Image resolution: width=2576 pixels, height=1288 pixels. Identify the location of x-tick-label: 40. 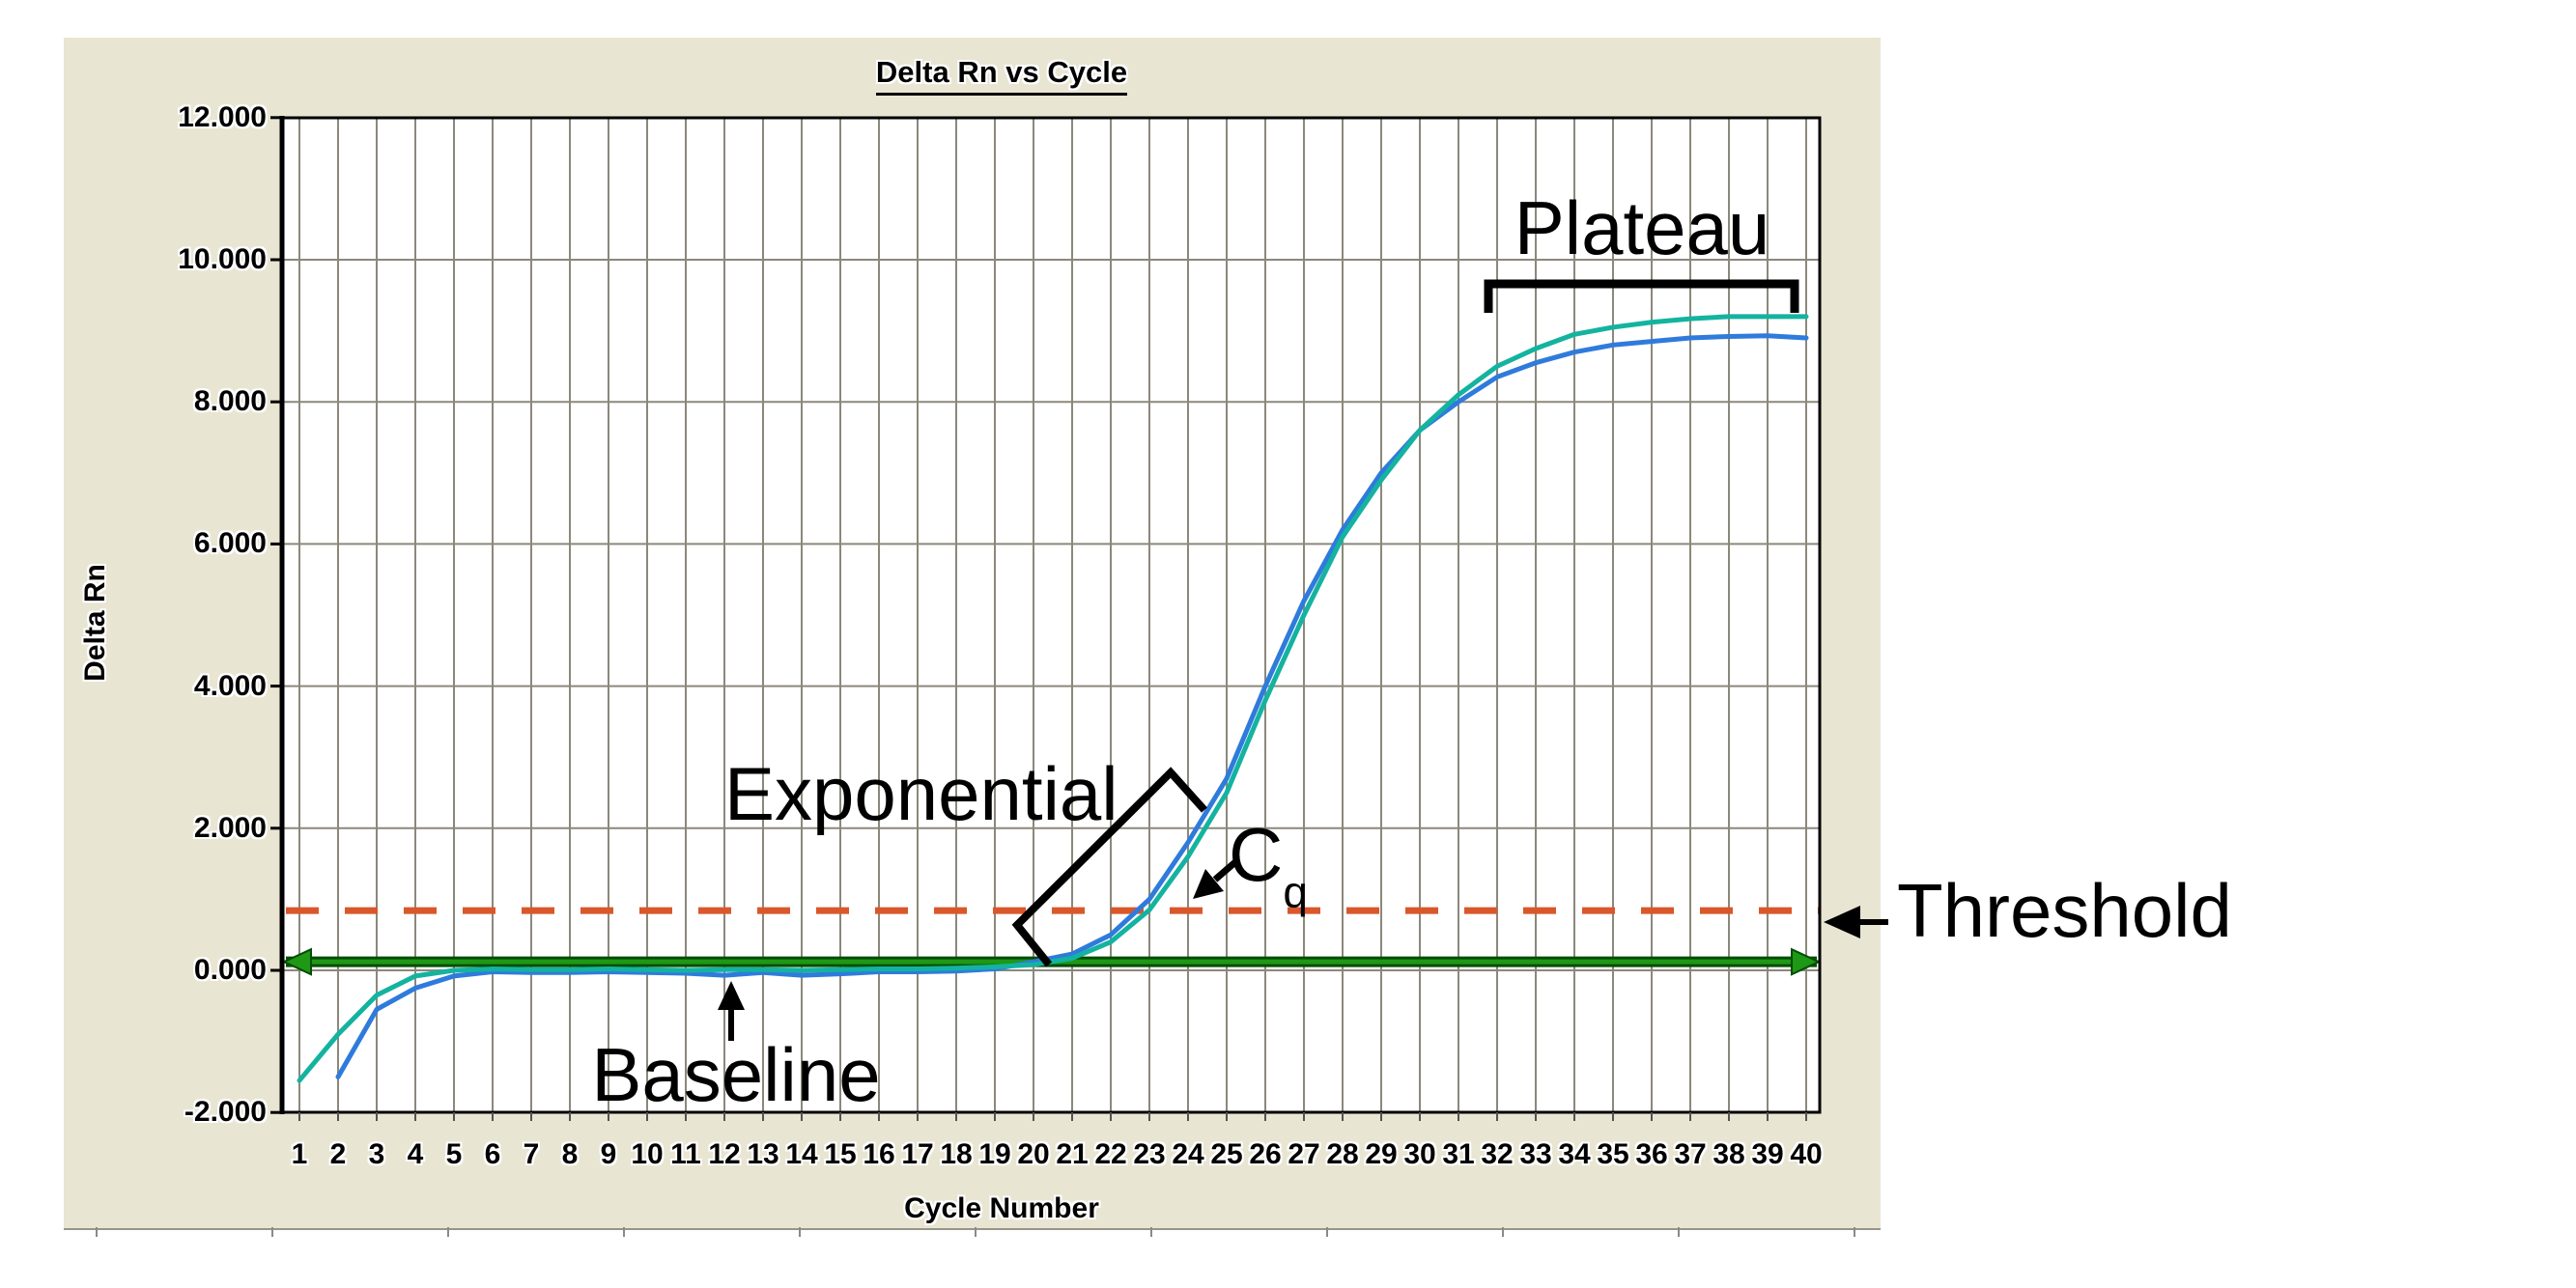
(1806, 1154).